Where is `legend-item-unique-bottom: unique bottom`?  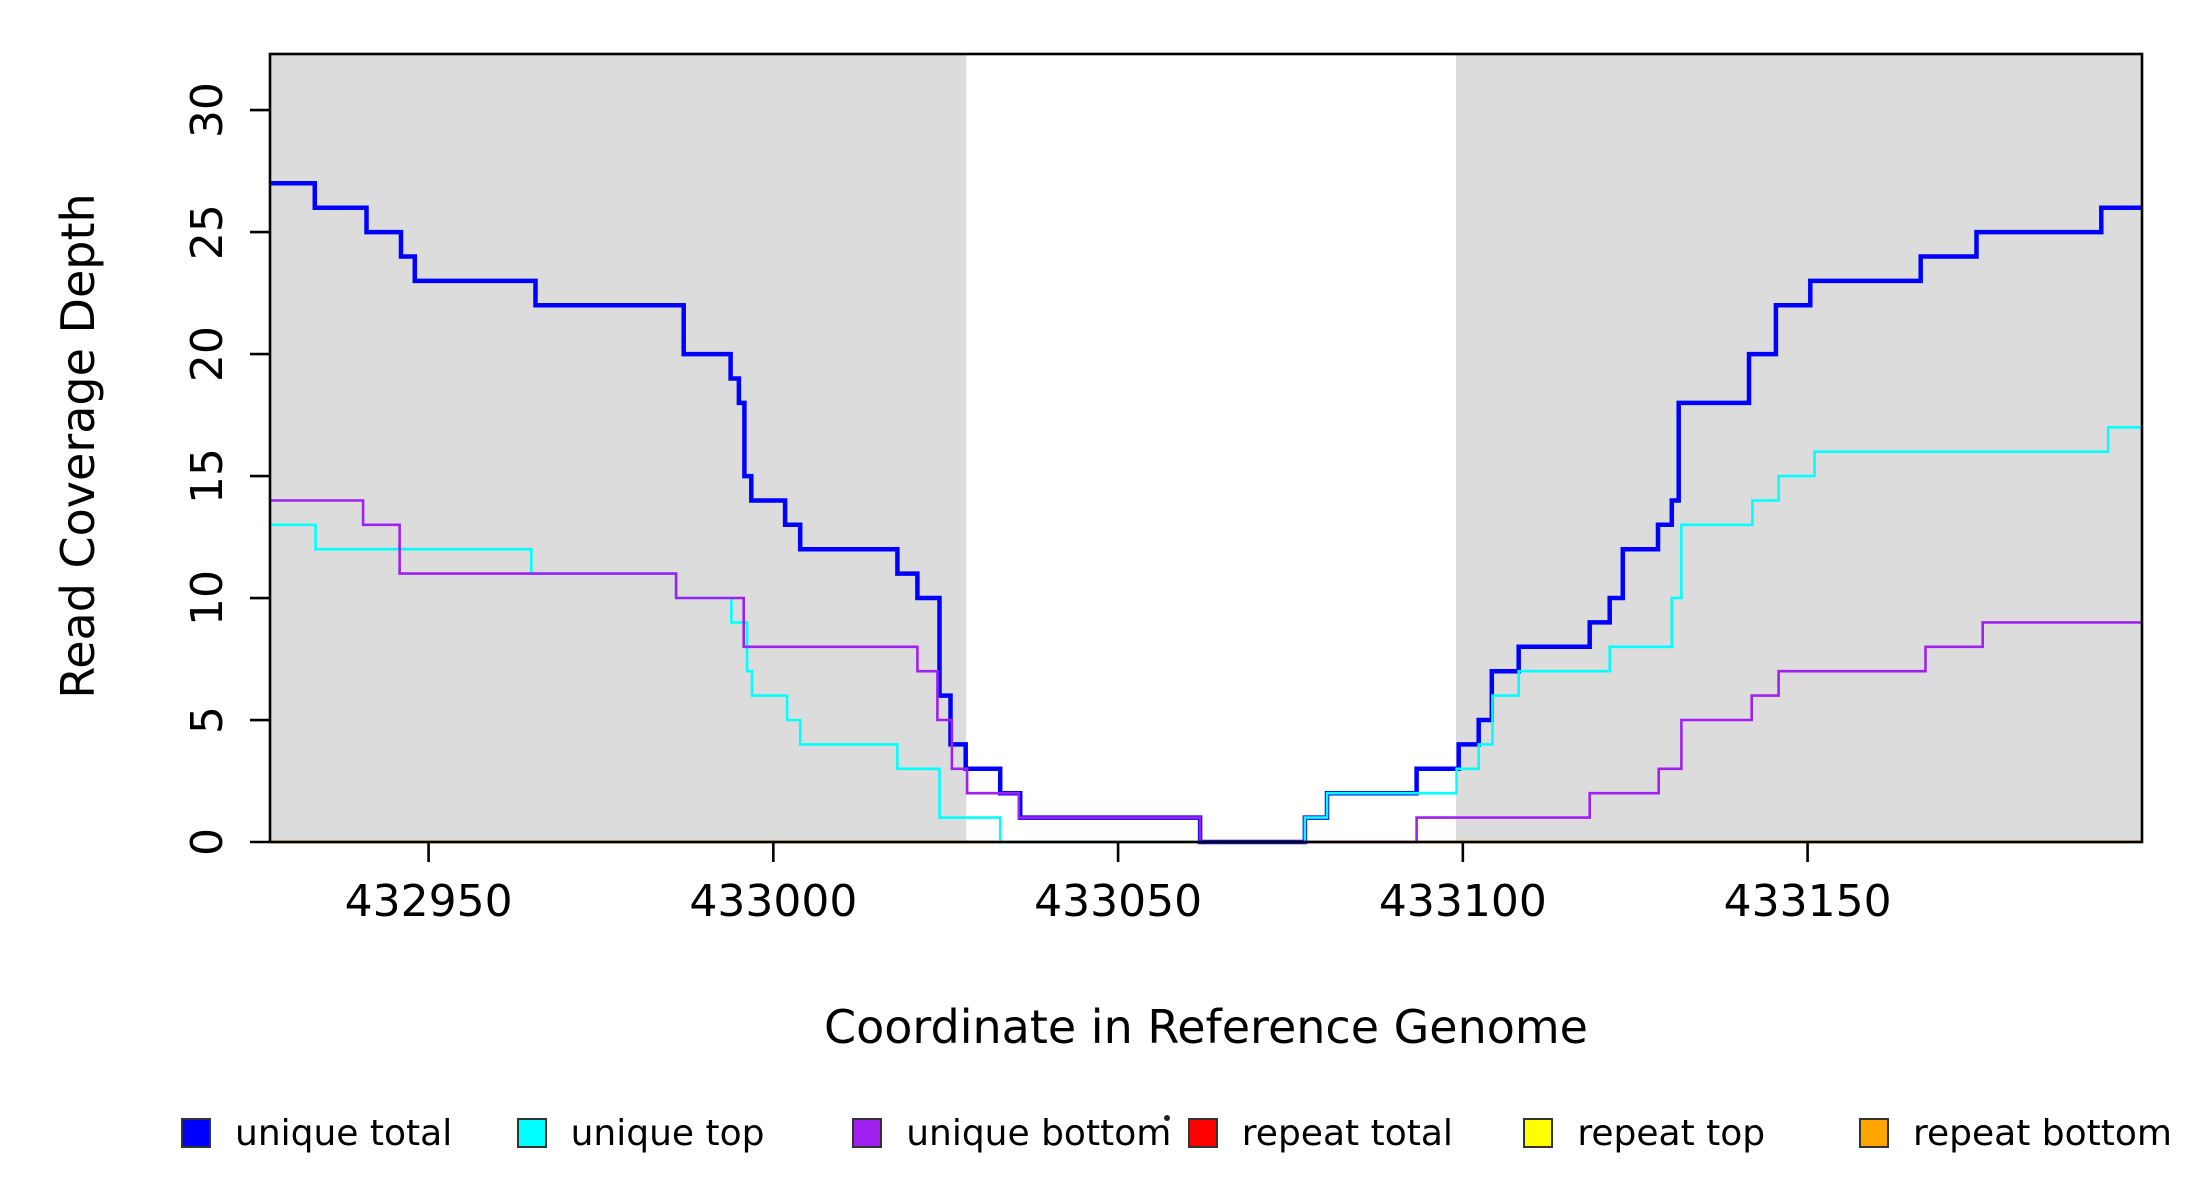 legend-item-unique-bottom: unique bottom is located at coordinates (1011, 1133).